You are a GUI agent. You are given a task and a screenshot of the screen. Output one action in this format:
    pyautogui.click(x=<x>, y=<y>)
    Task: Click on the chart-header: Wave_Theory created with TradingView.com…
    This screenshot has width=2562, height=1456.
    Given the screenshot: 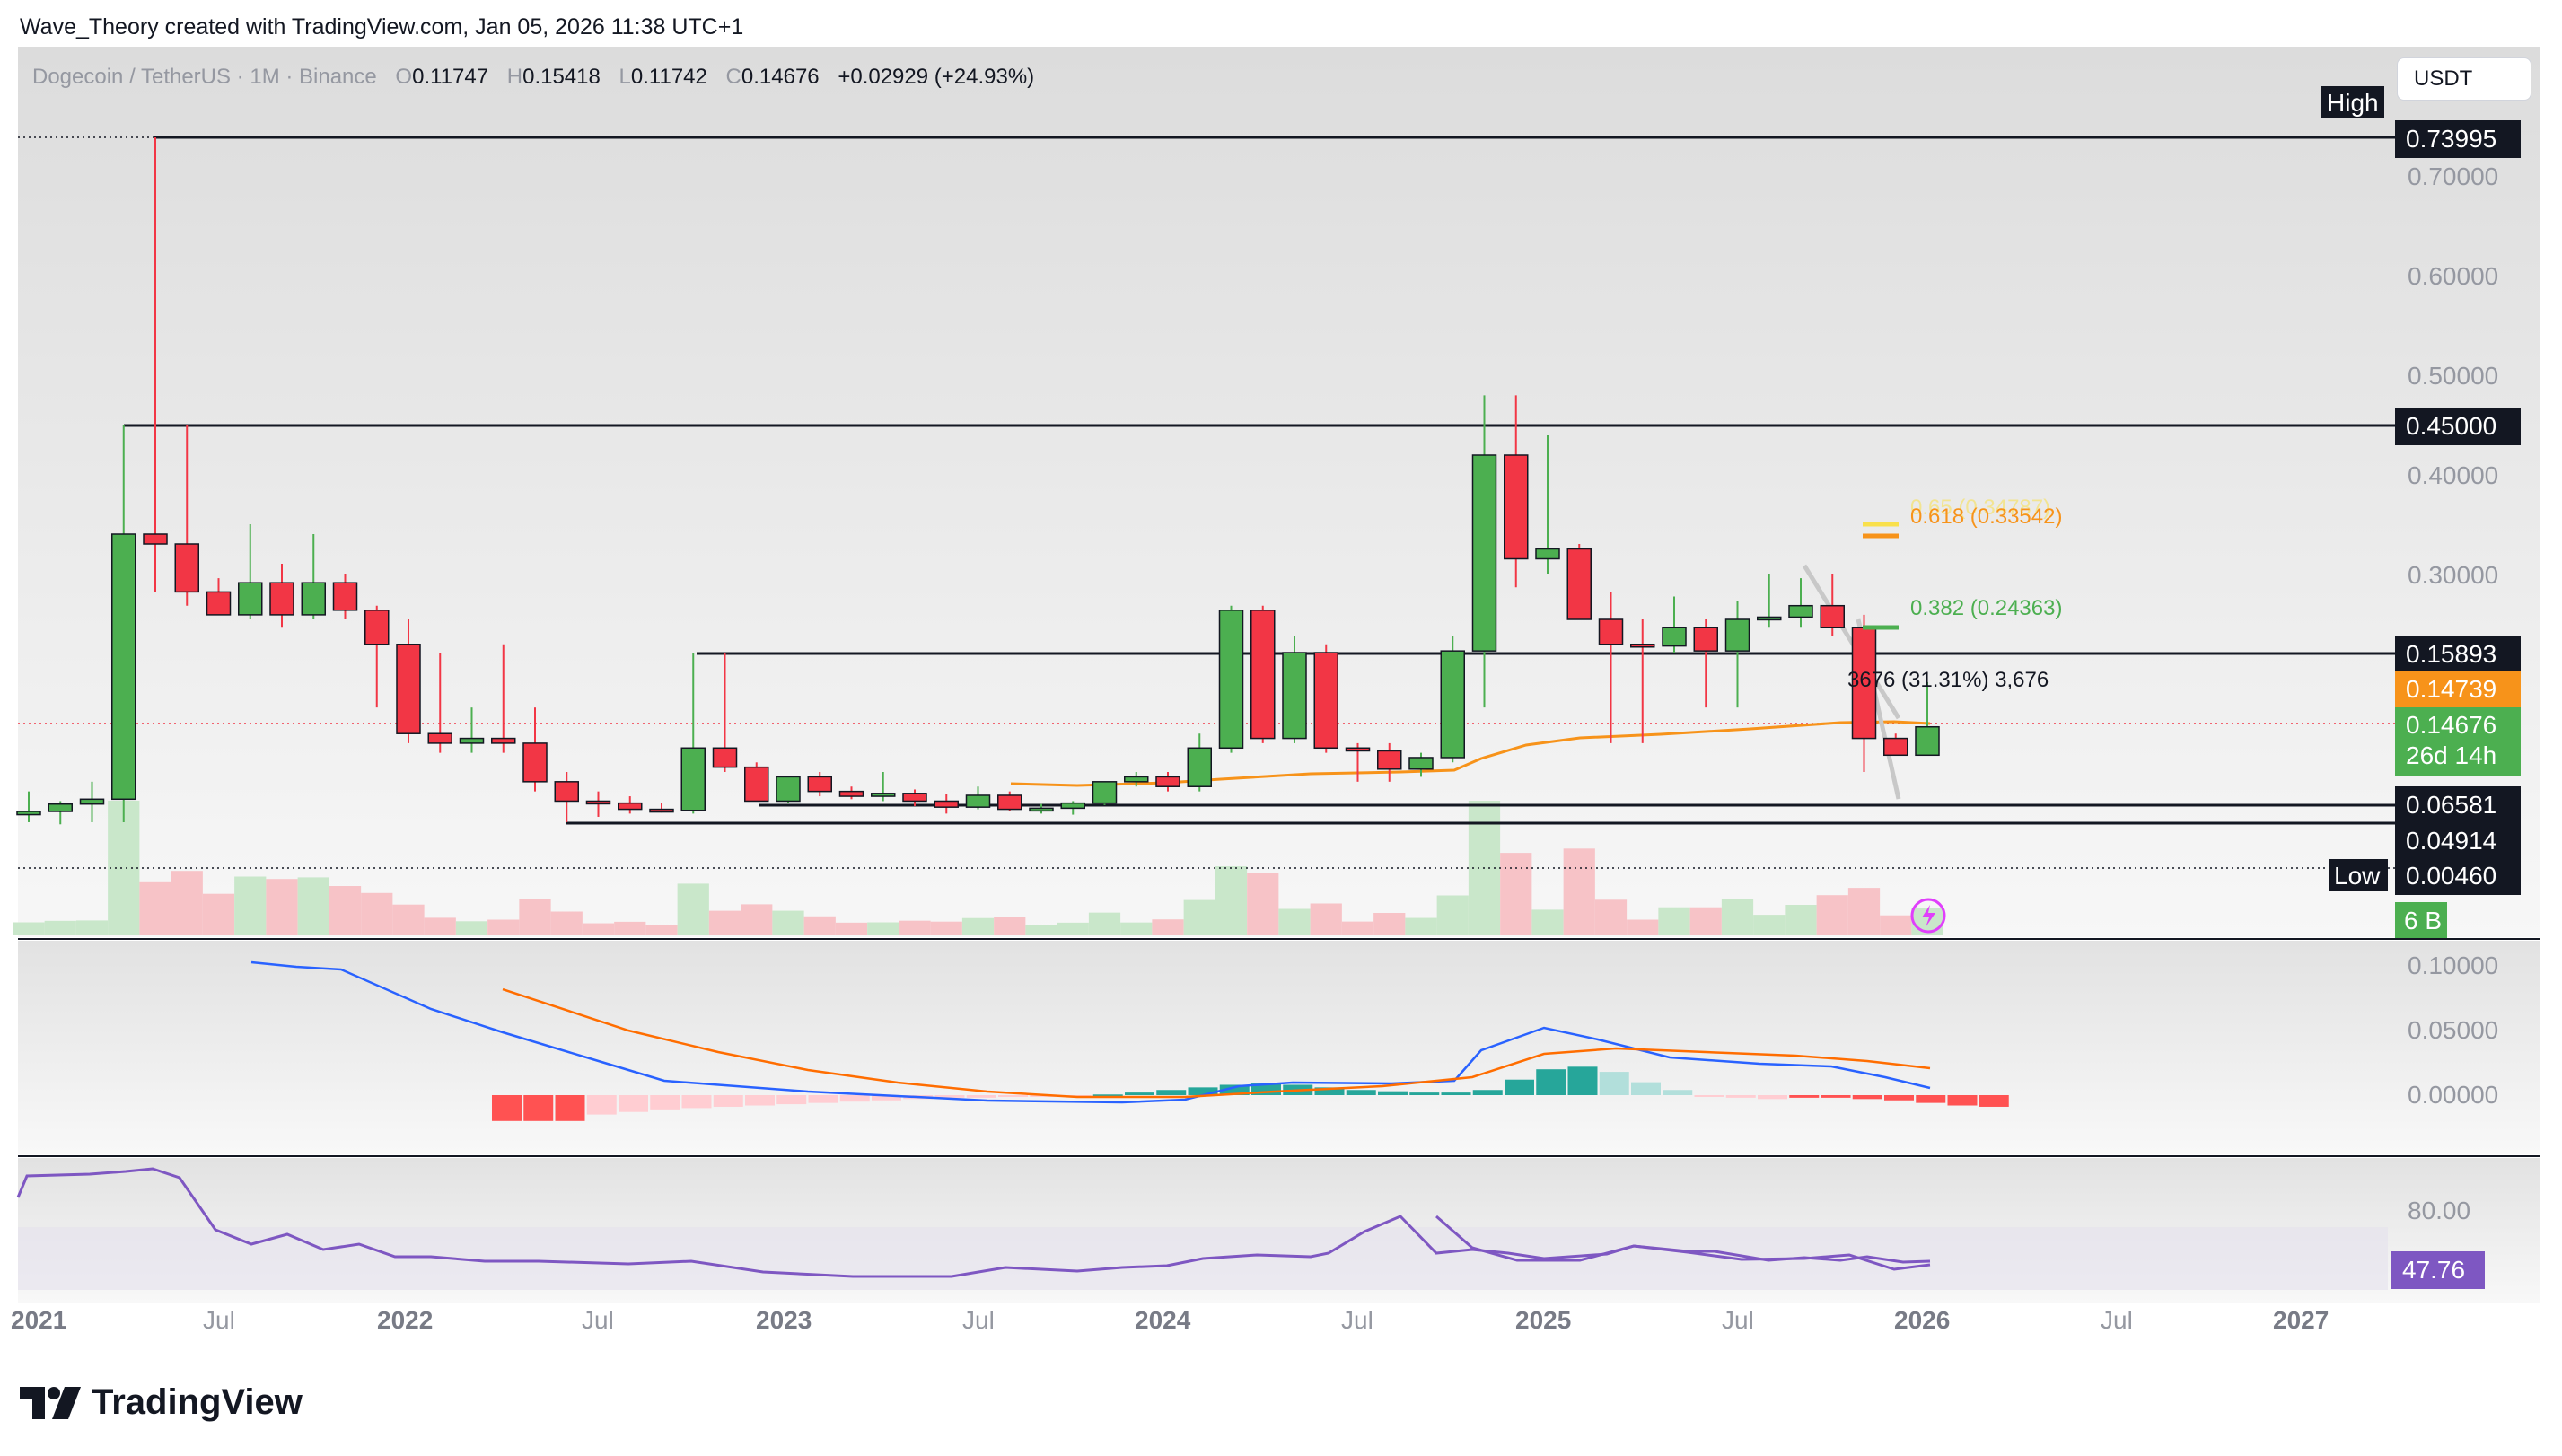 What is the action you would take?
    pyautogui.click(x=382, y=27)
    